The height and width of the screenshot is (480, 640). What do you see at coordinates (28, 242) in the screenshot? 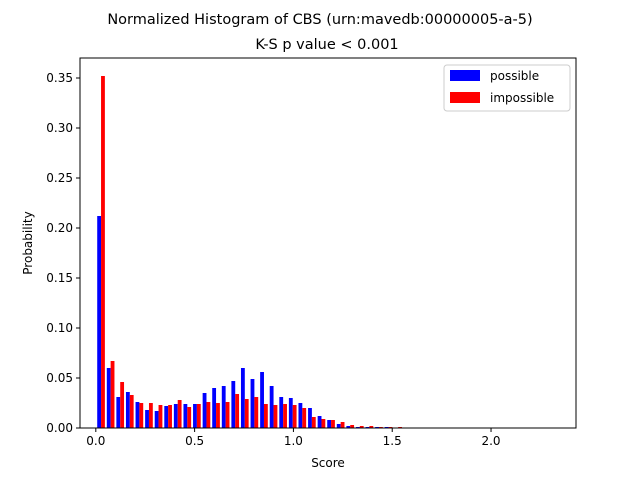
I see `y-axis-label: Probability` at bounding box center [28, 242].